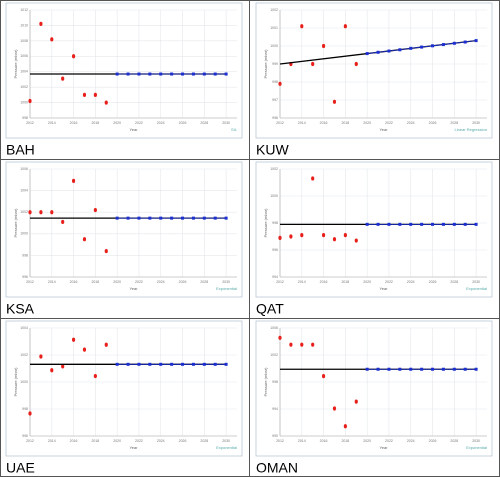 The width and height of the screenshot is (500, 477). Describe the element at coordinates (274, 28) in the screenshot. I see `y-tick-label: 1001` at that location.